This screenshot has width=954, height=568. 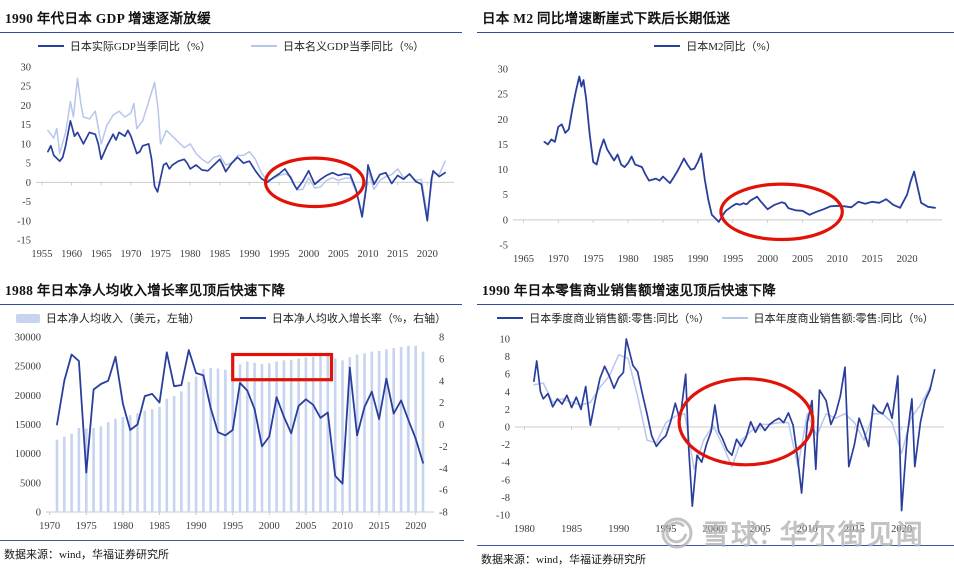 What do you see at coordinates (41, 254) in the screenshot?
I see `axis-tick-label: 1955` at bounding box center [41, 254].